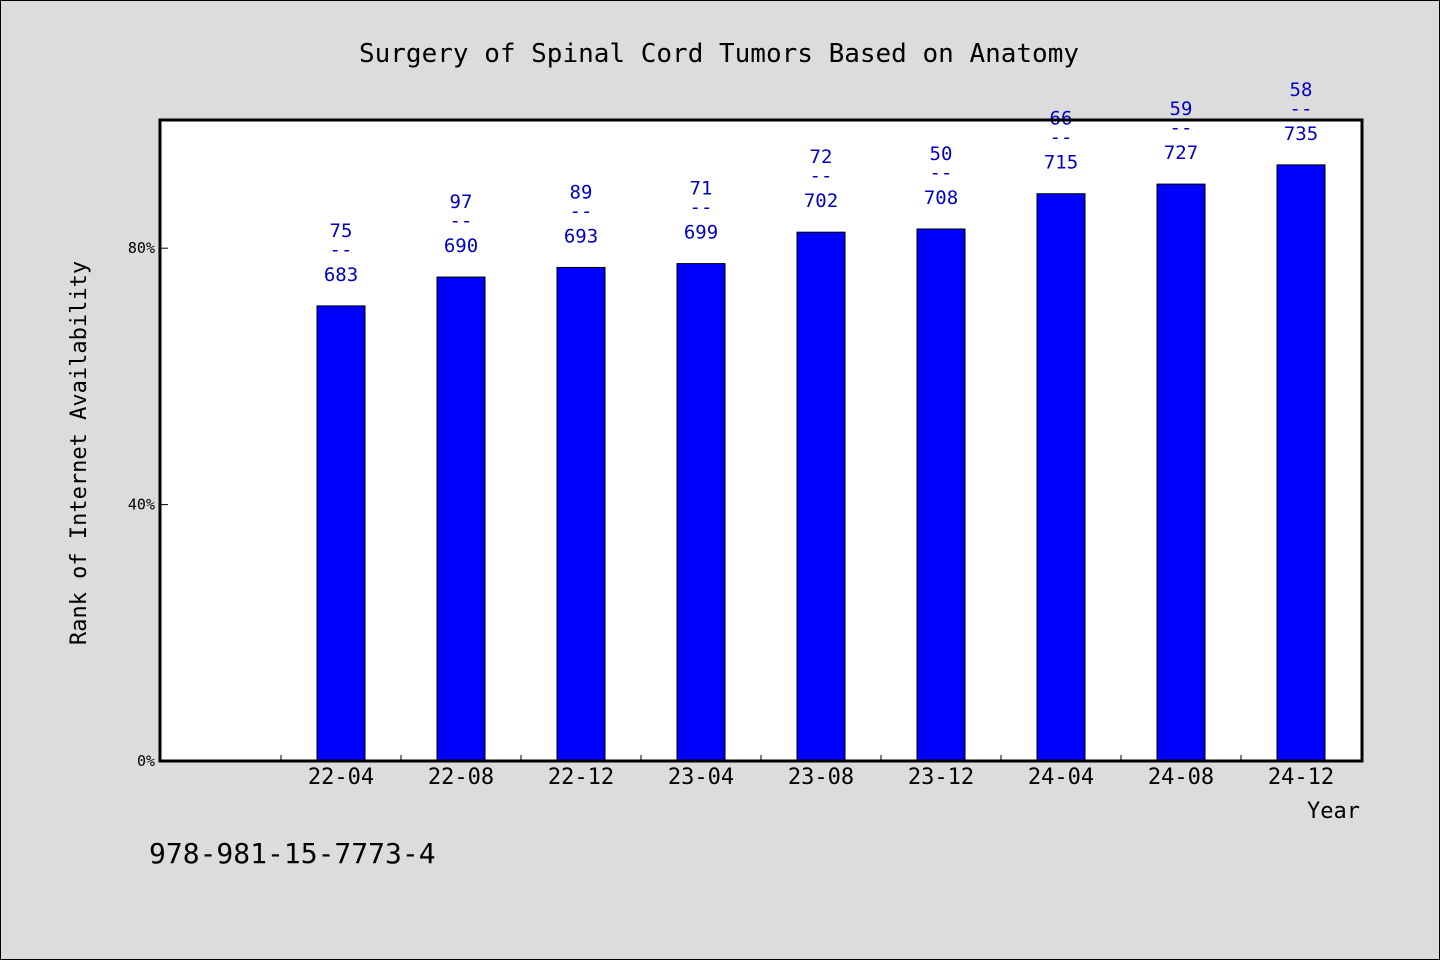 The image size is (1440, 960). I want to click on data-label-bottom-23-12: 708, so click(941, 198).